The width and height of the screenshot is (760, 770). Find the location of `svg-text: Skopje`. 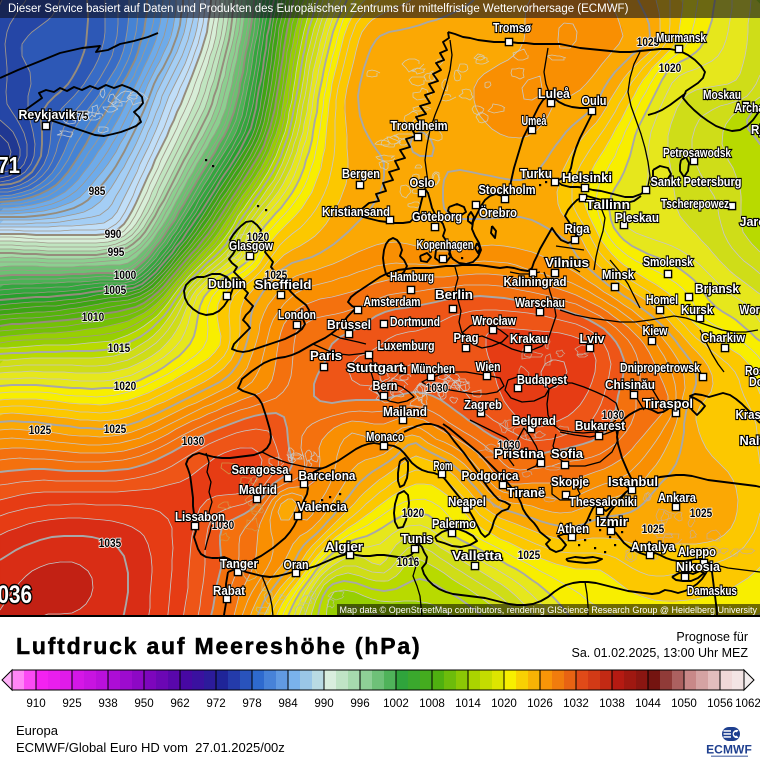

svg-text: Skopje is located at coordinates (570, 481).